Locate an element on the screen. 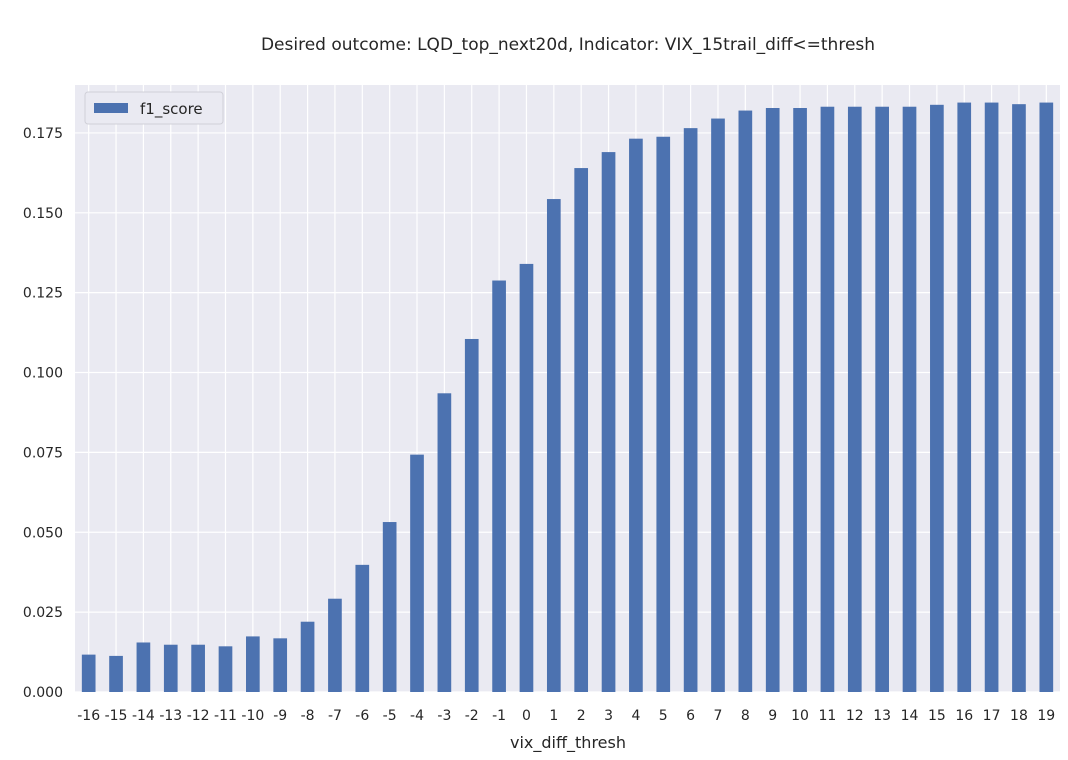  y-tick-label: 0.100 is located at coordinates (43, 374).